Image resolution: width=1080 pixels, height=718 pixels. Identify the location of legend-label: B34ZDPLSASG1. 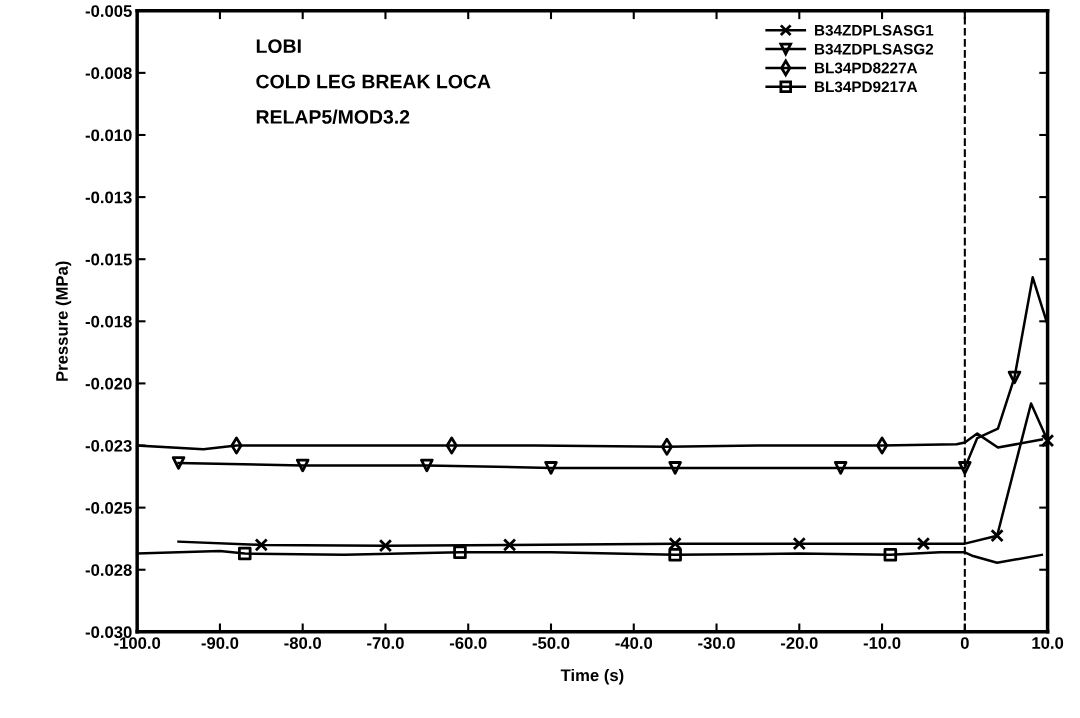
(874, 30).